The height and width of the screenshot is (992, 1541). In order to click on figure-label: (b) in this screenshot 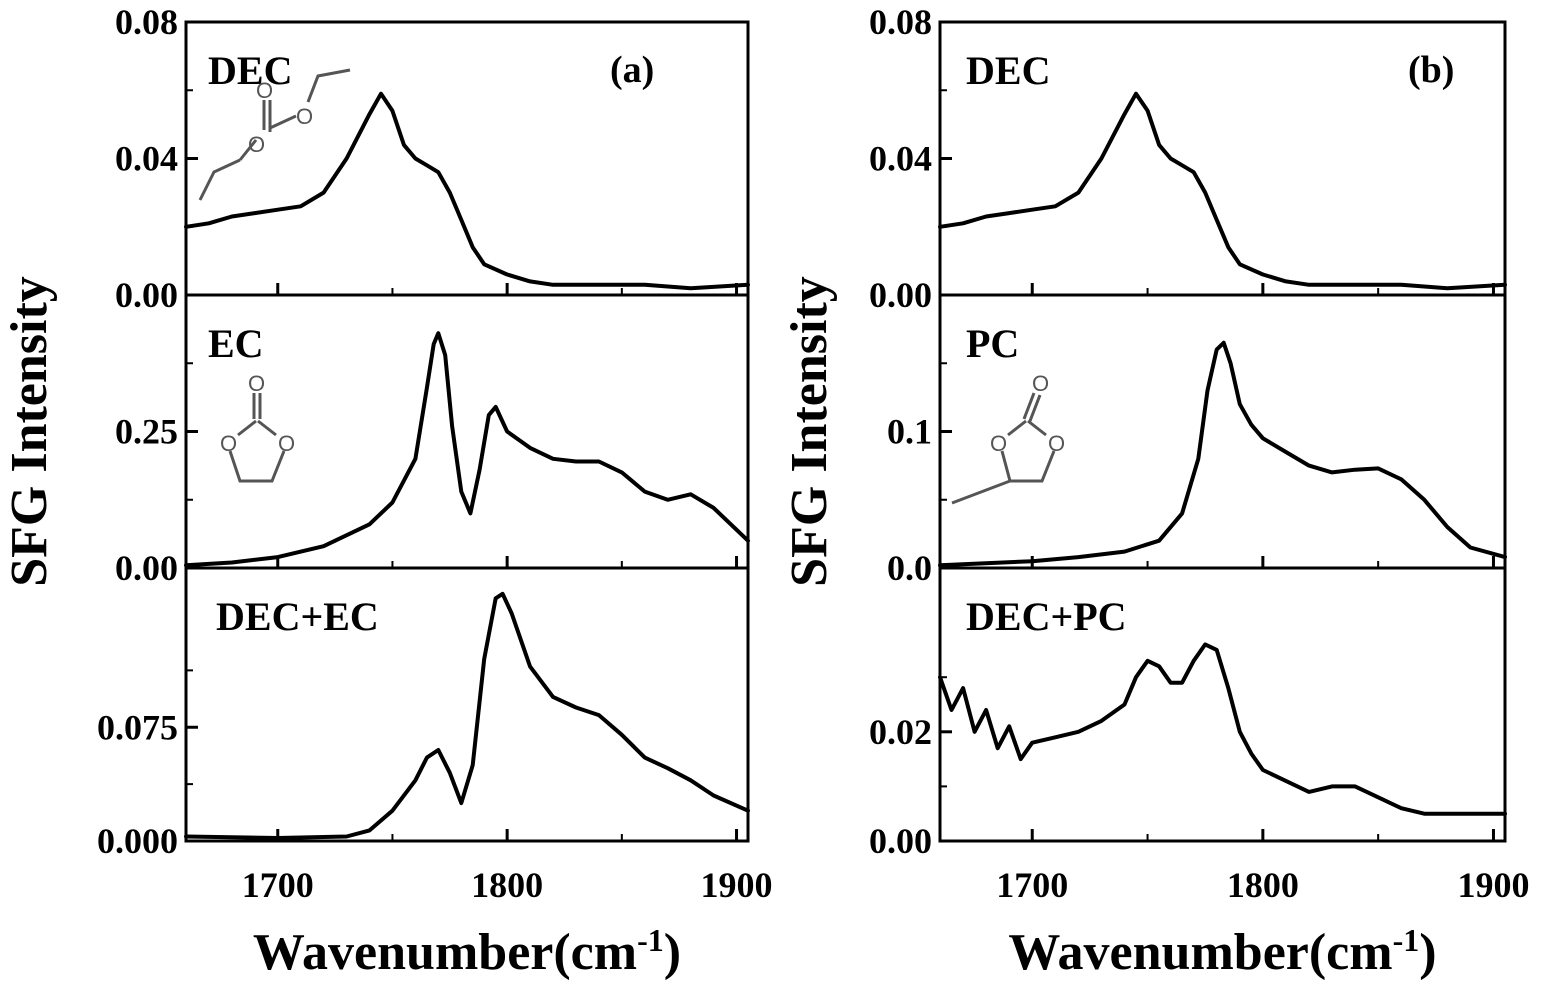, I will do `click(1431, 70)`.